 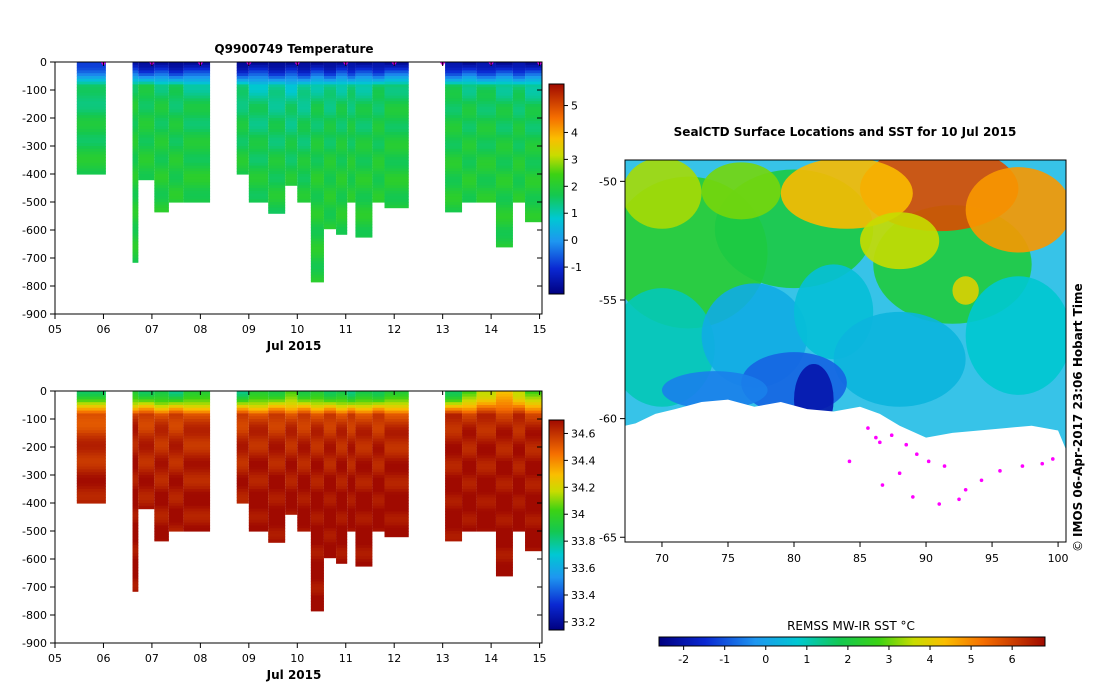 I want to click on figure-caption: IMOS 06-Apr-2017 23:06 Hobart Time, so click(x=1078, y=410).